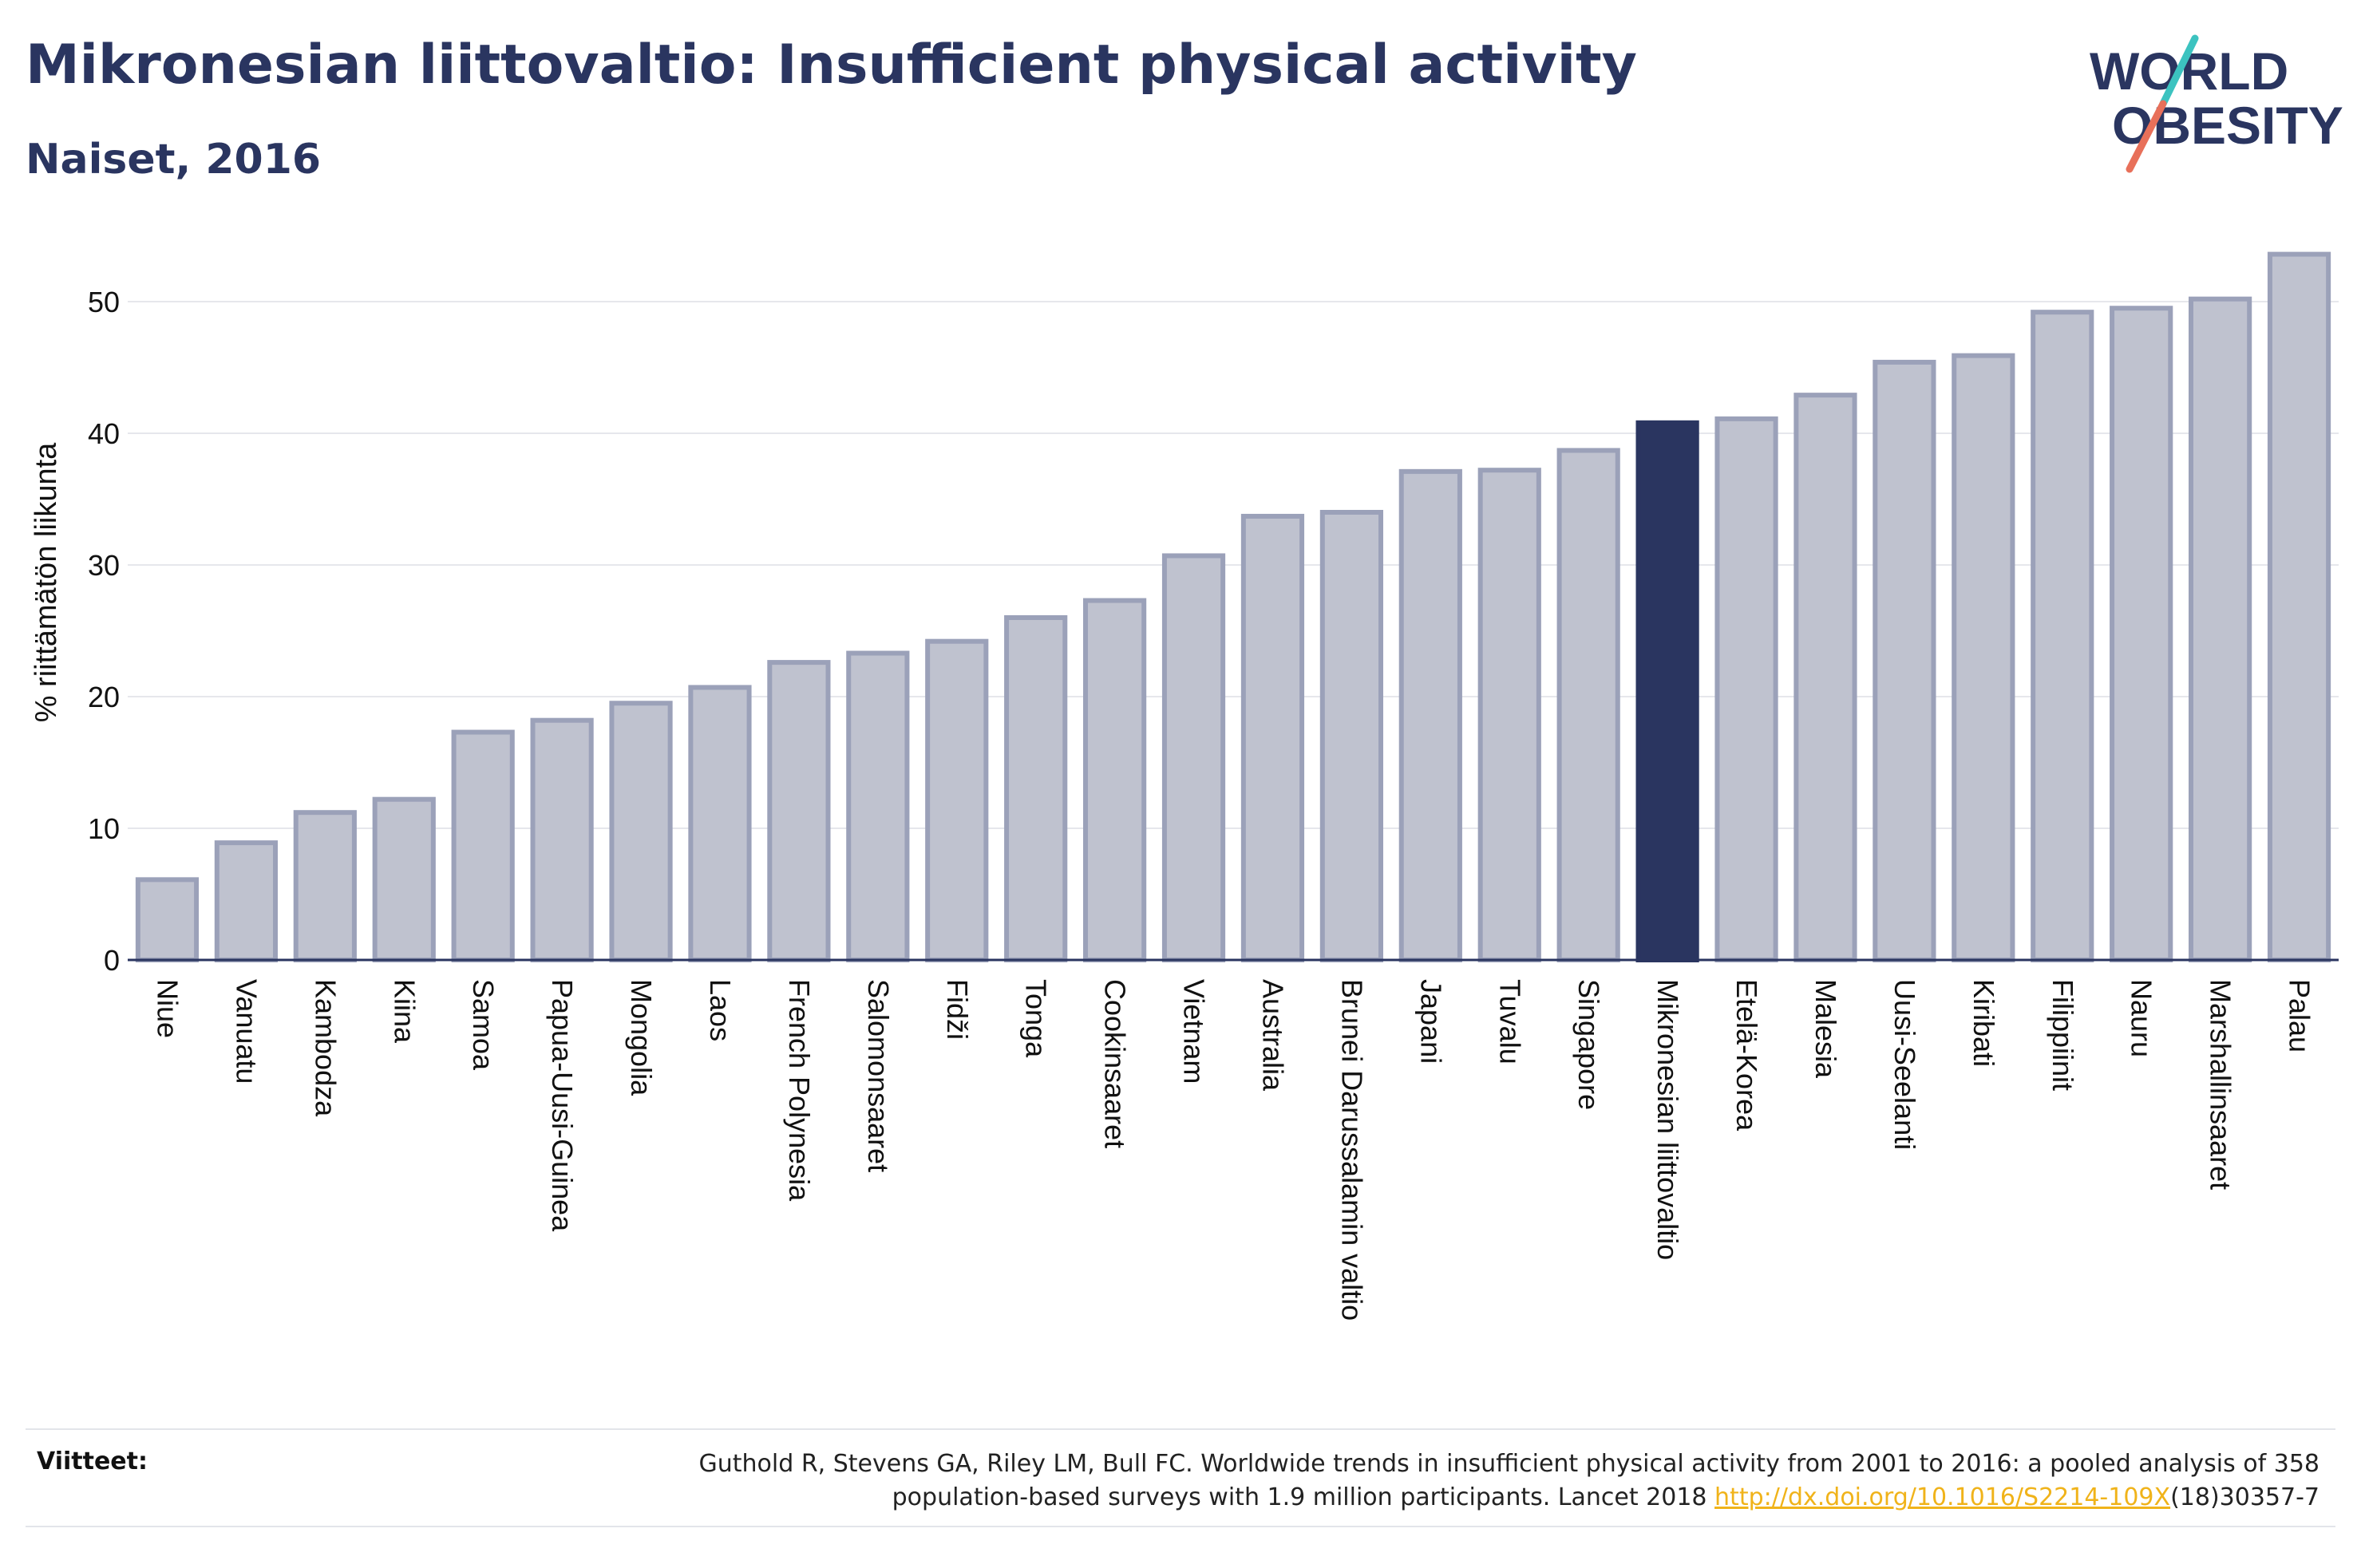 The height and width of the screenshot is (1568, 2361). I want to click on logo-slash-bottom, so click(2146, 136).